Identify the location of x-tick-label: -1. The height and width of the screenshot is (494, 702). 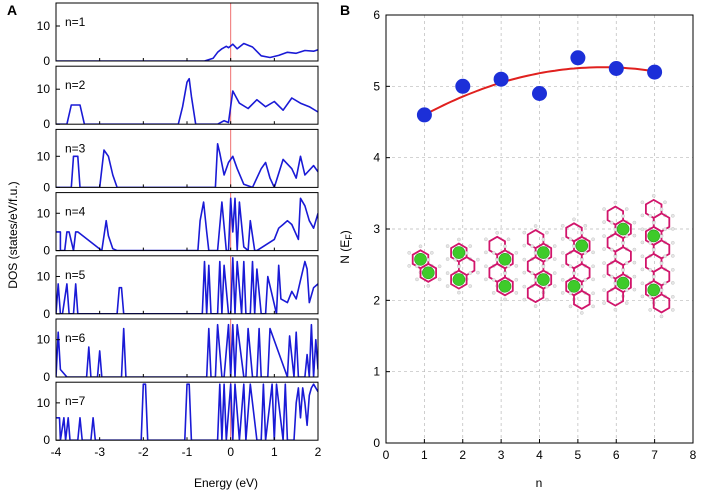
(187, 452).